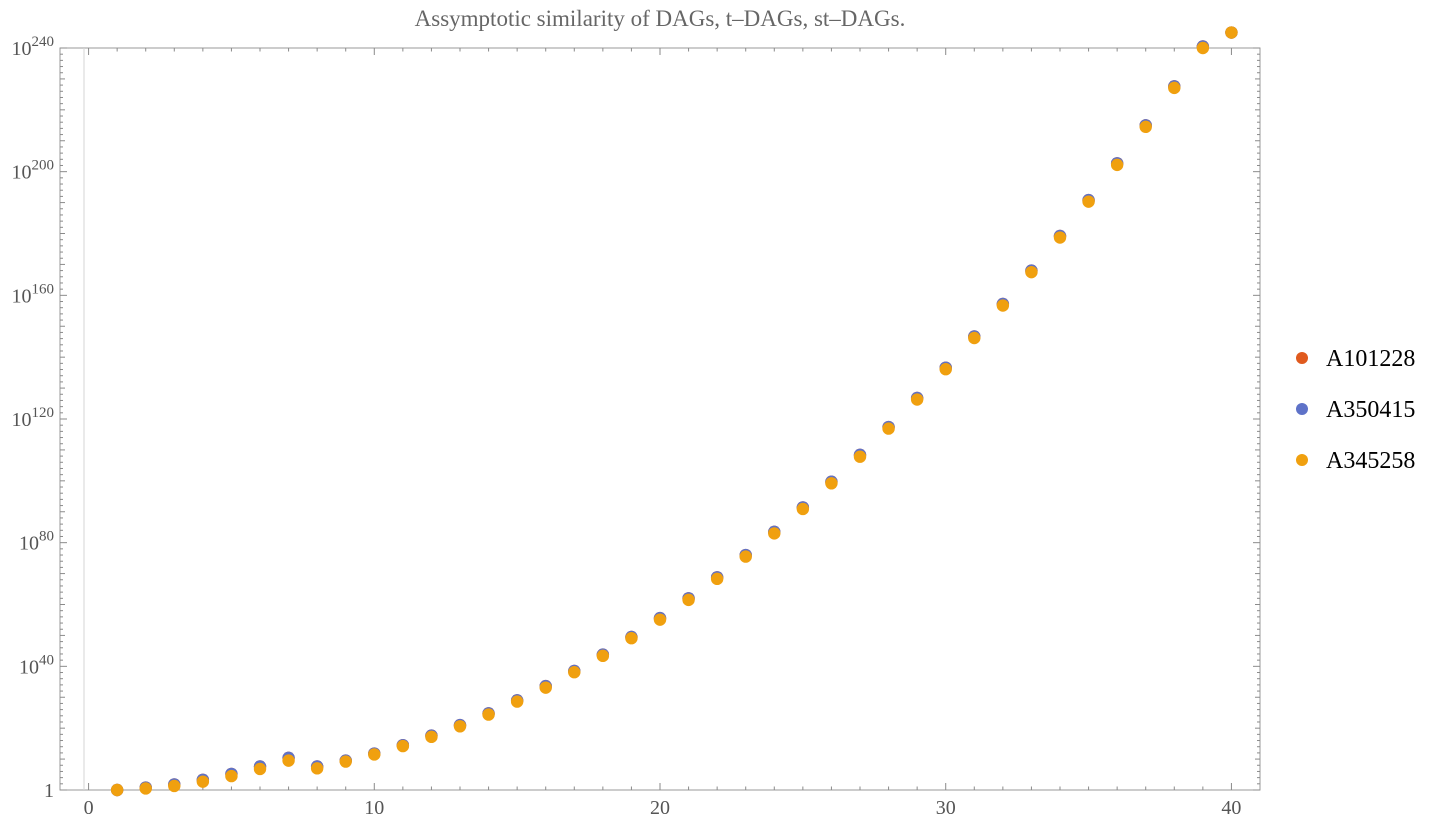  I want to click on legend-label: A345258, so click(1370, 461).